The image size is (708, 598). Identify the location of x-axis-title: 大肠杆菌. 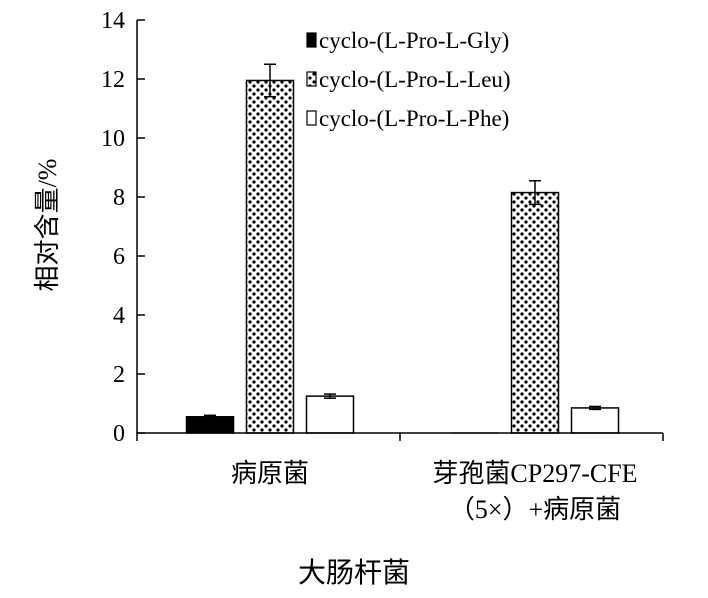
(354, 573).